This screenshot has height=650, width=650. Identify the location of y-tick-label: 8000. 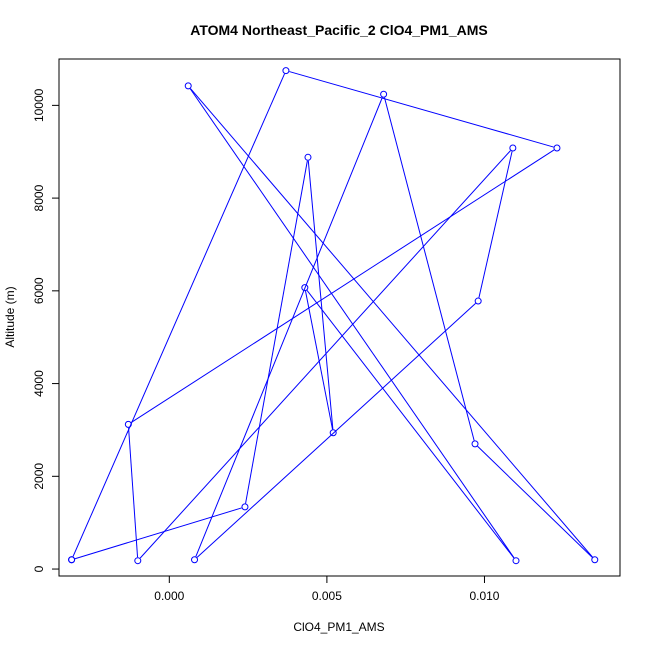
(39, 197).